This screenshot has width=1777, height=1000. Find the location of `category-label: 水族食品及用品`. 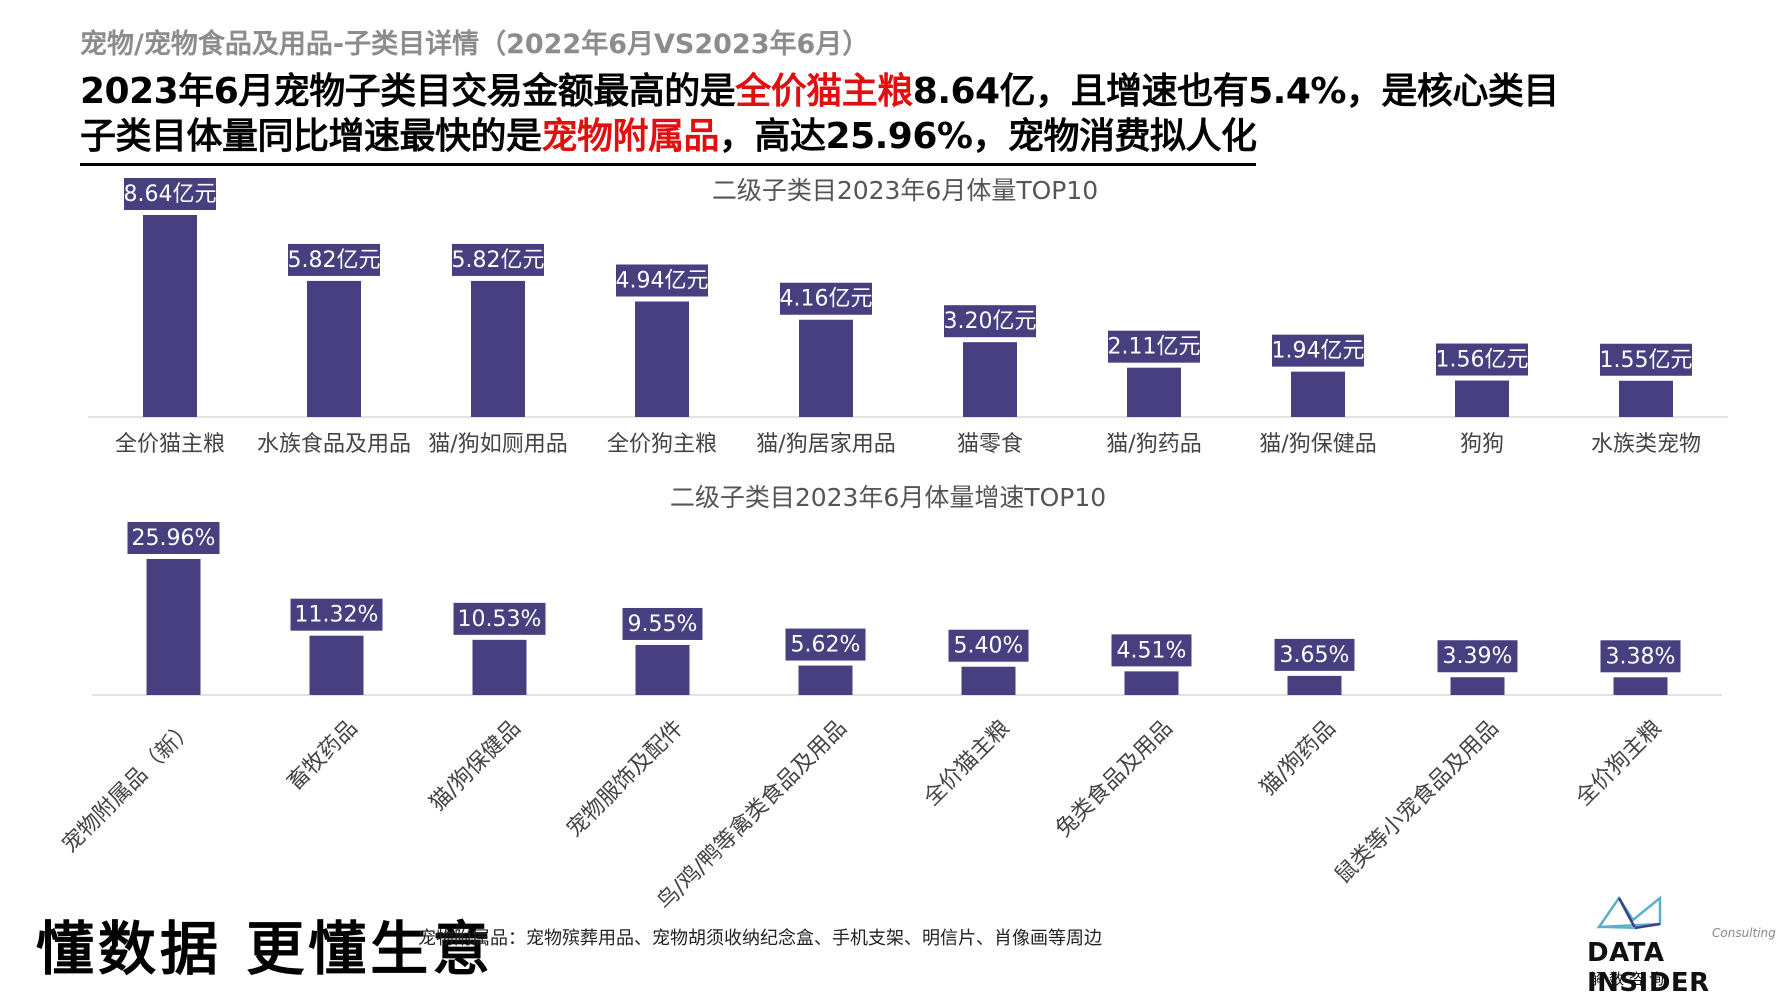

category-label: 水族食品及用品 is located at coordinates (334, 444).